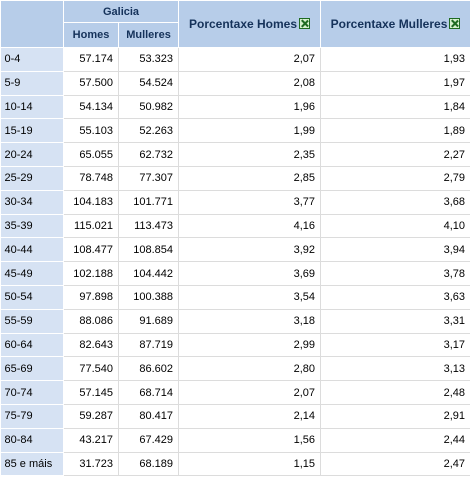 The image size is (470, 499). Describe the element at coordinates (32, 273) in the screenshot. I see `age-cell: 45-49` at that location.